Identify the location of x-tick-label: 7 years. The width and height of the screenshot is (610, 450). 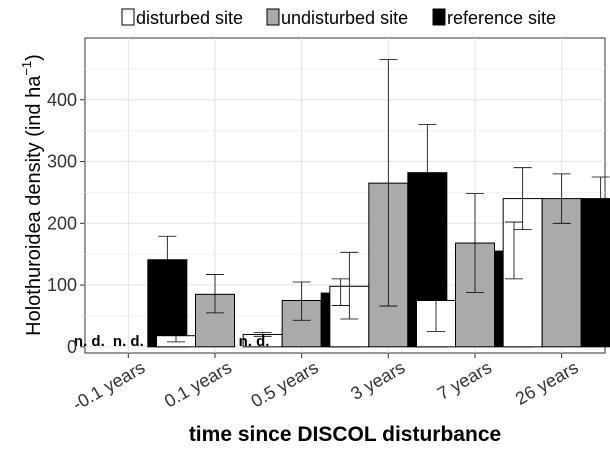
(464, 380).